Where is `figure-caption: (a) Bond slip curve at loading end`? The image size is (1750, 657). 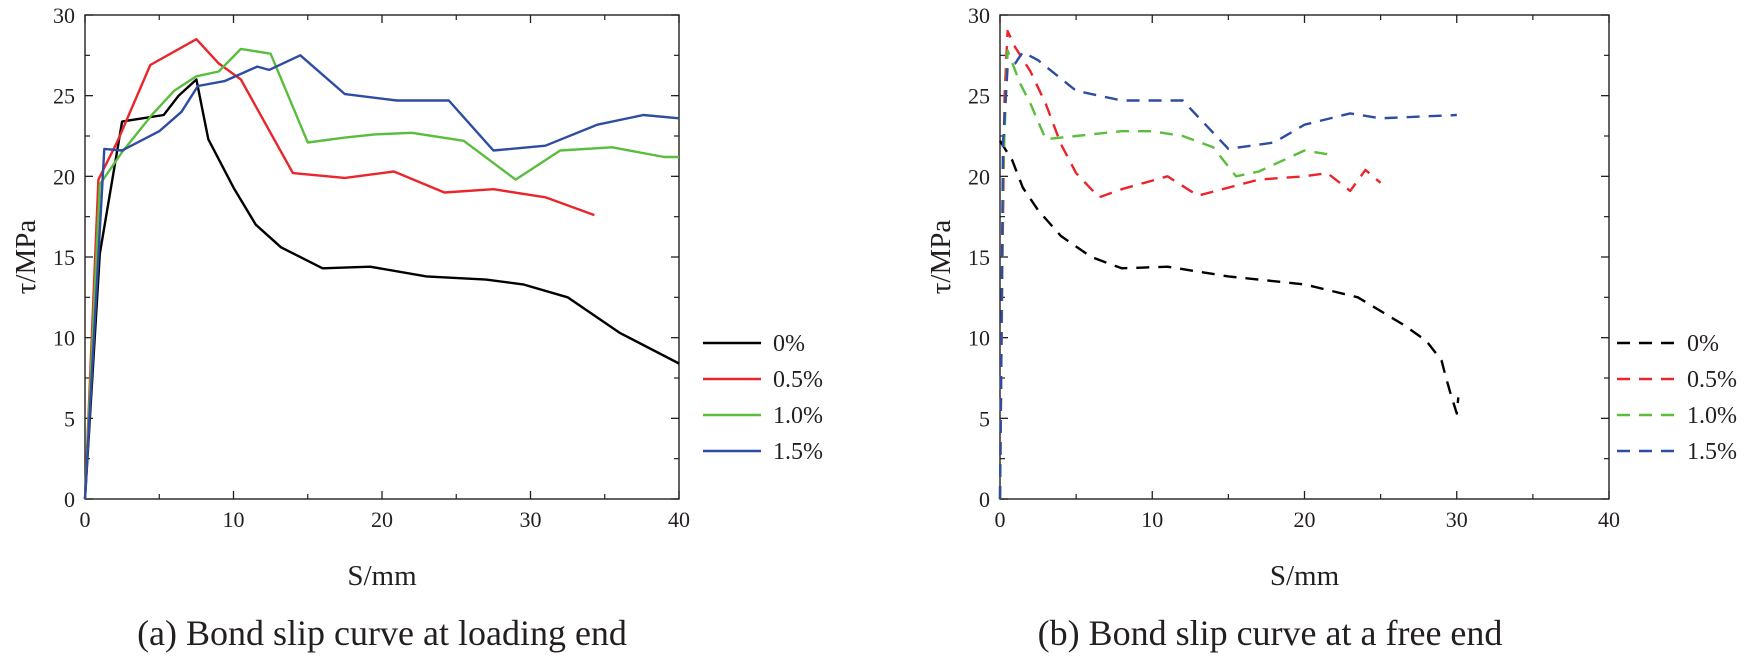
figure-caption: (a) Bond slip curve at loading end is located at coordinates (382, 633).